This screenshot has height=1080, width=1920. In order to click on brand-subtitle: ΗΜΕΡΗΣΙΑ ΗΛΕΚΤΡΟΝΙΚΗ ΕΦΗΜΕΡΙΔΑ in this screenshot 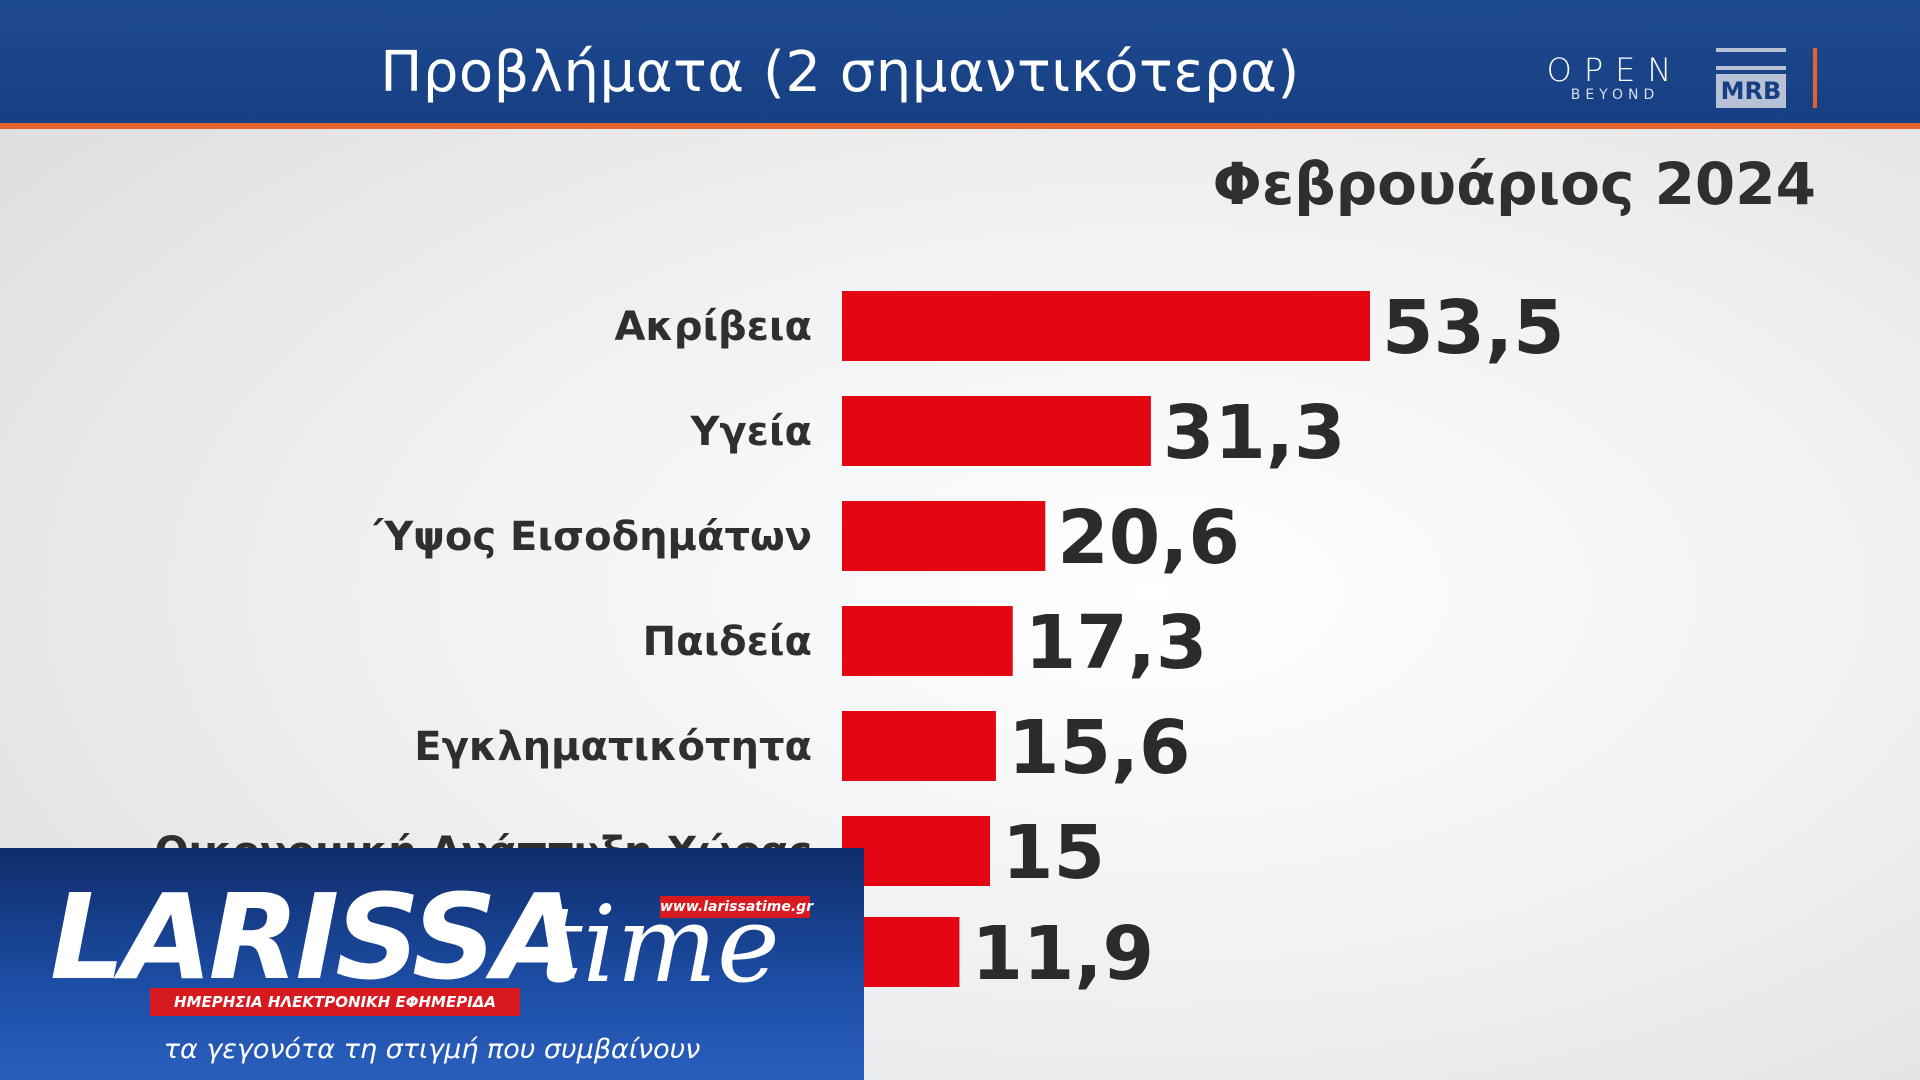, I will do `click(335, 1002)`.